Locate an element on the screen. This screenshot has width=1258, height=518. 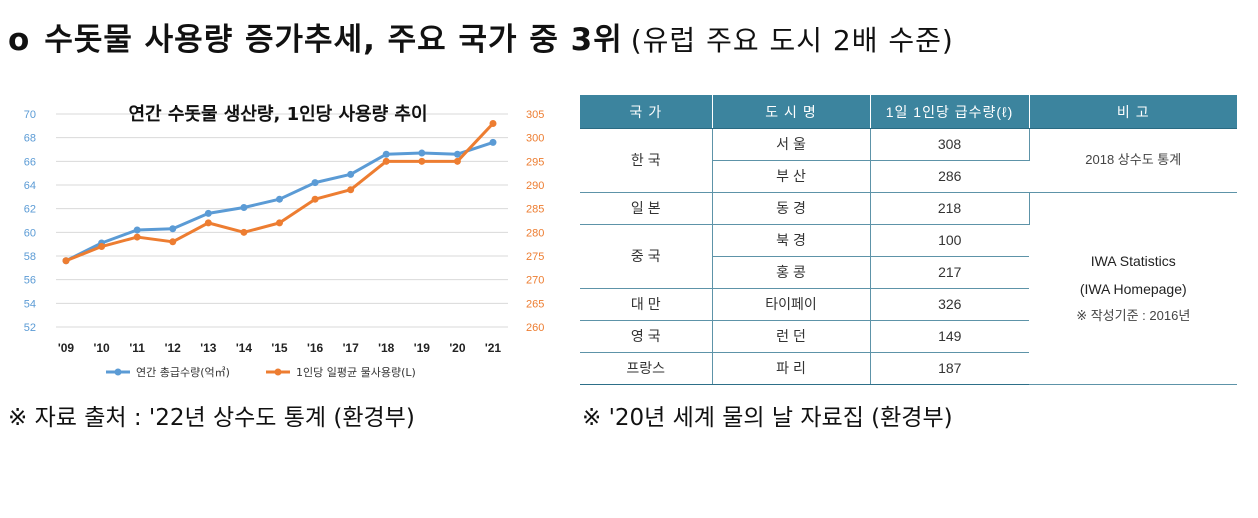
heading-main: 수돗물 사용량 증가추세, 주요 국가 중 3위 is located at coordinates (333, 40).